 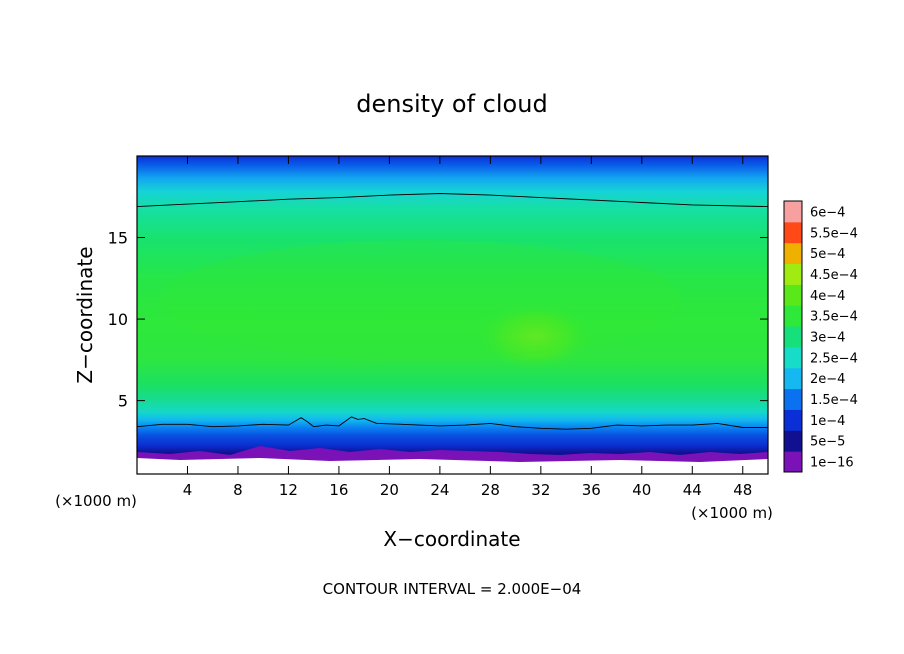 I want to click on colorbar-label: 6e−4, so click(x=827, y=212).